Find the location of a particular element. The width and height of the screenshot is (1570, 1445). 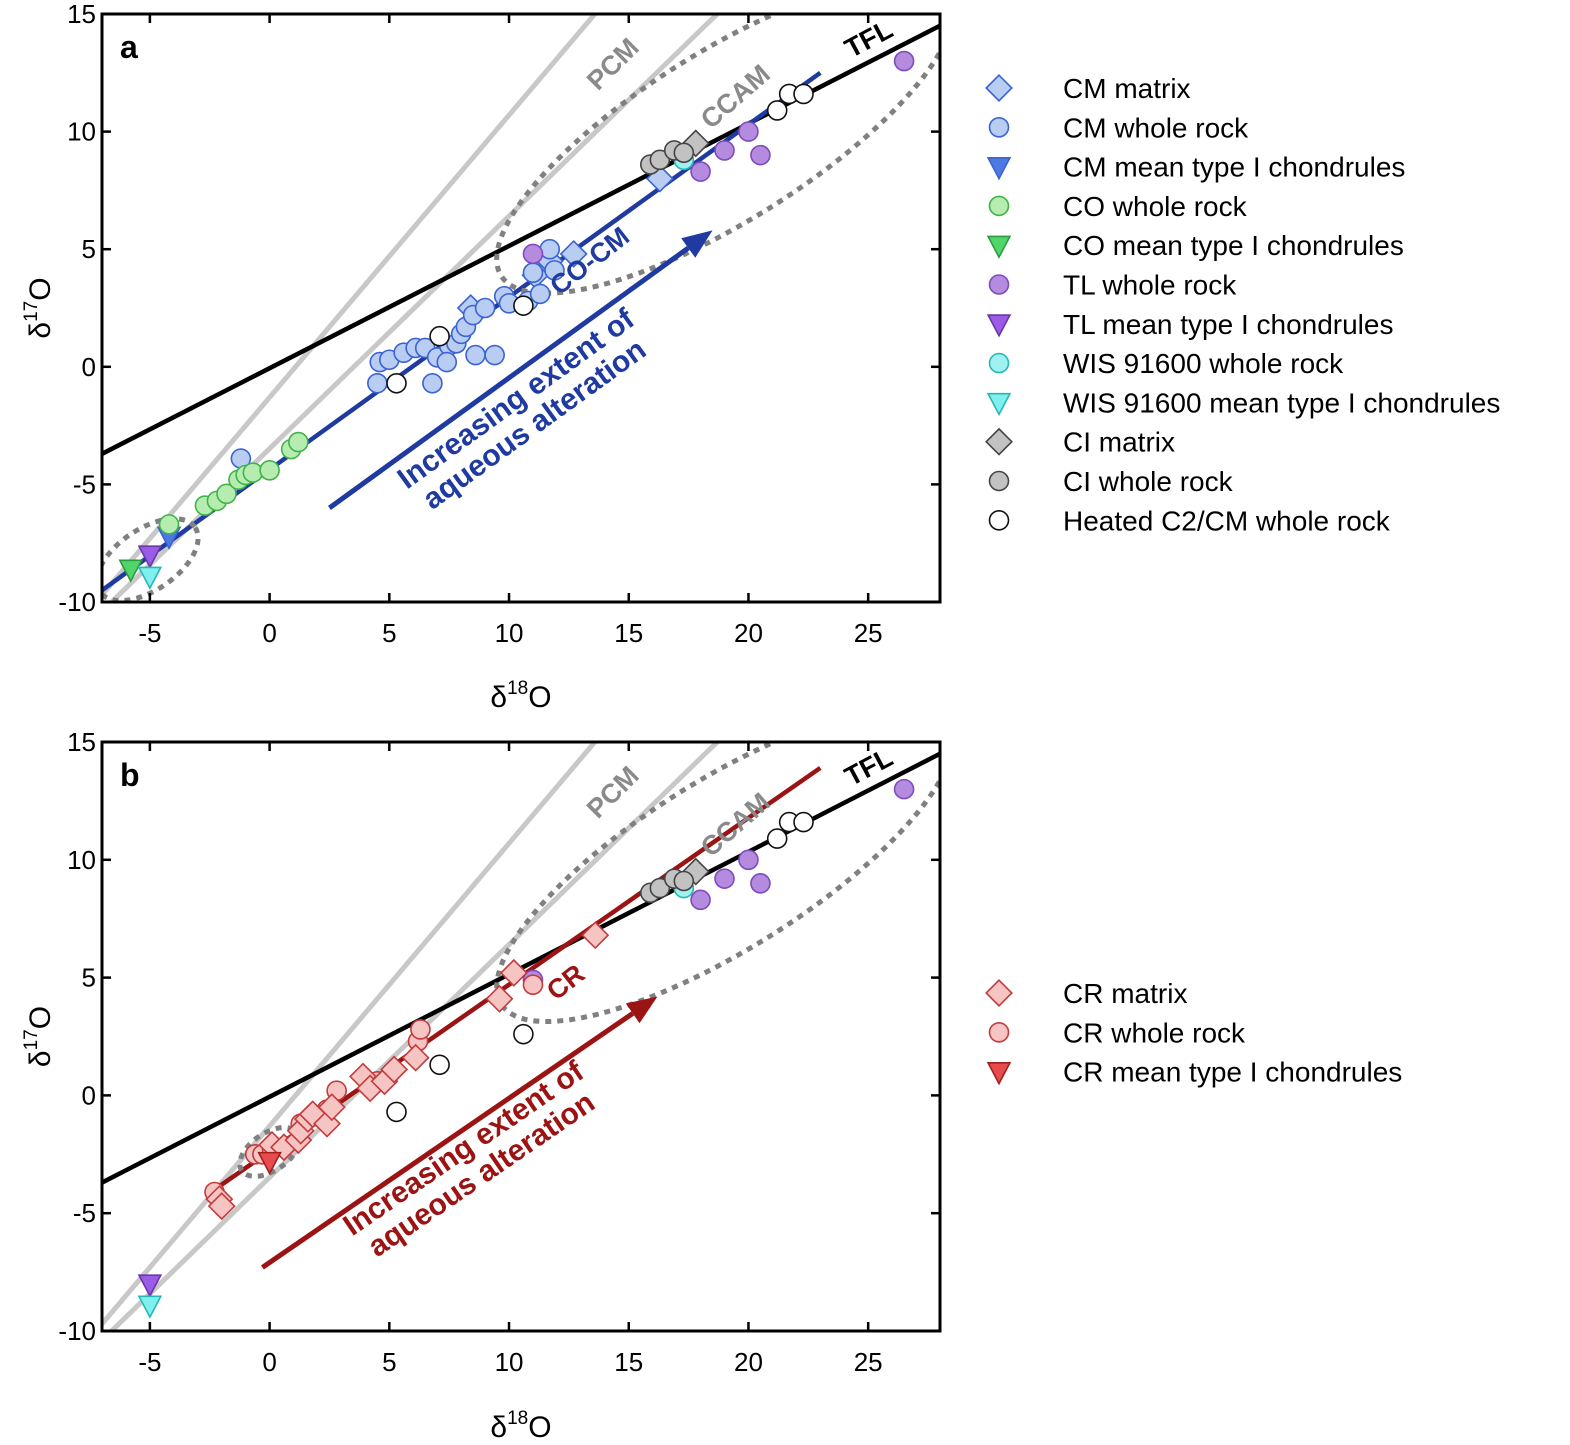

panel-b-label-pcm: PCM is located at coordinates (613, 792).